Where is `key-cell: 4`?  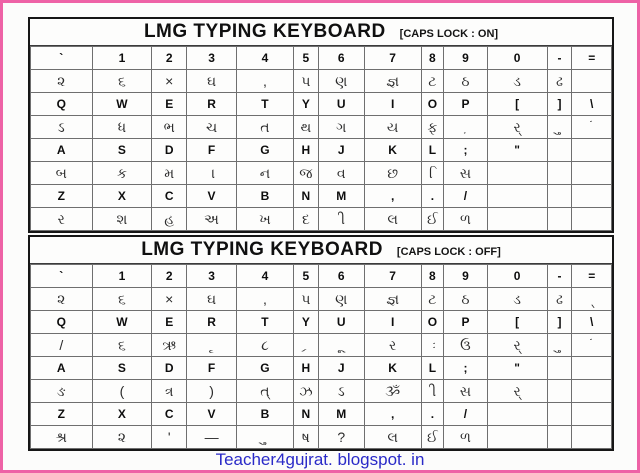 key-cell: 4 is located at coordinates (265, 58).